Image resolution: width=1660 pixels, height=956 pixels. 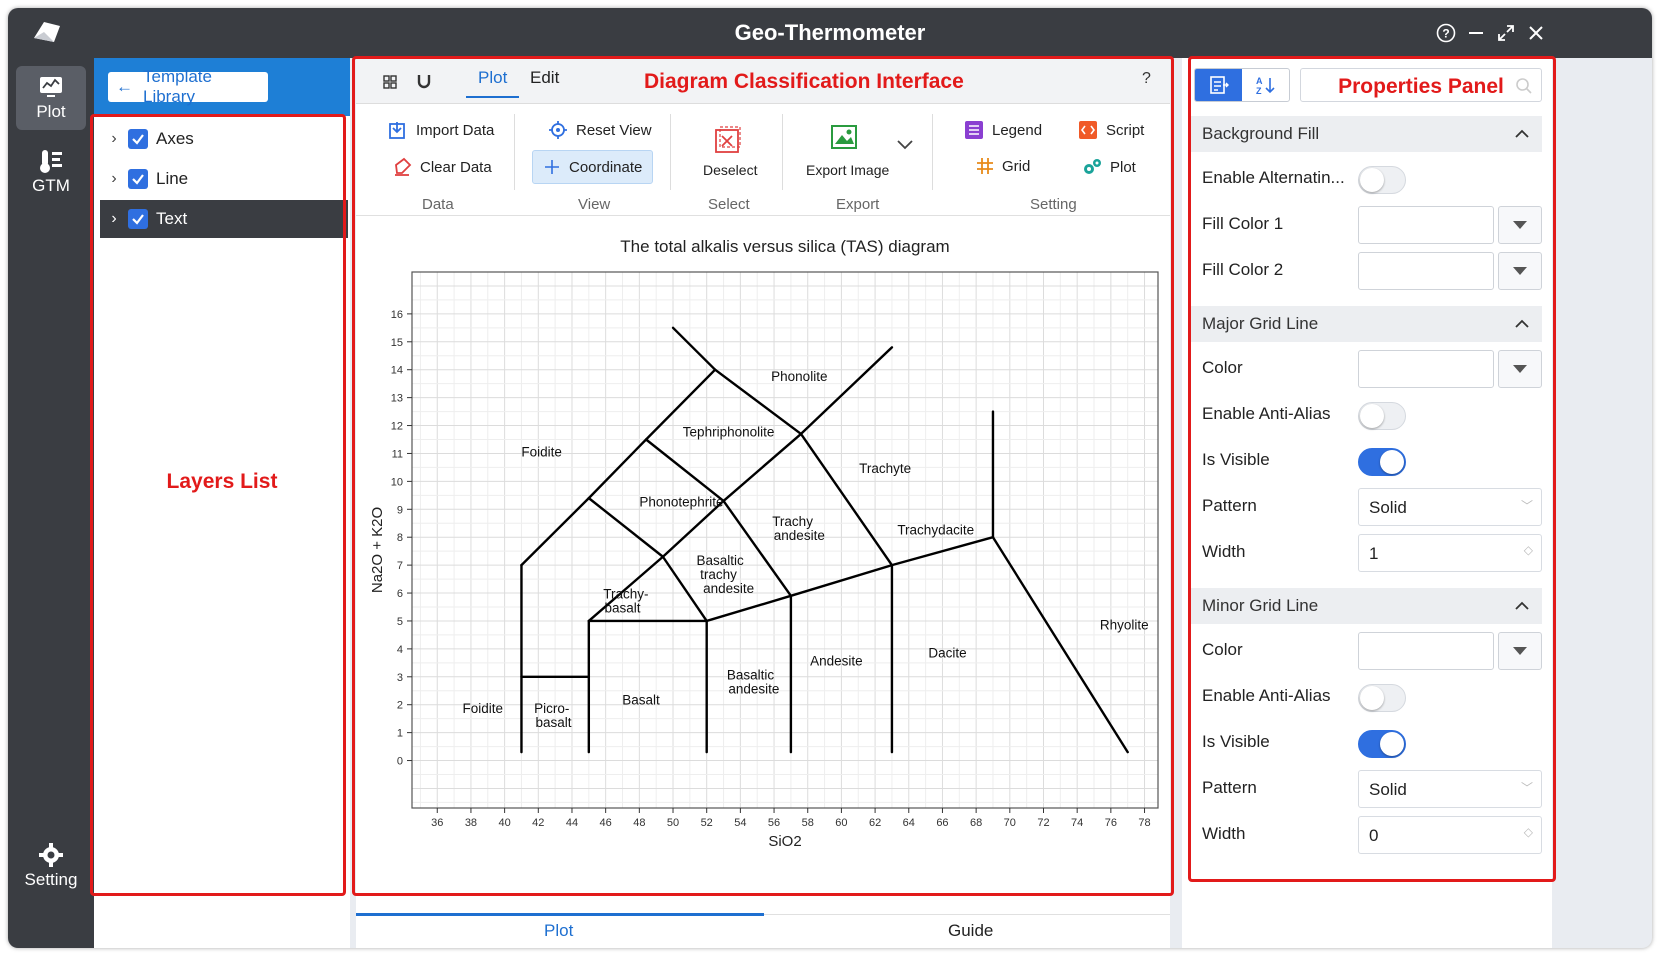 What do you see at coordinates (909, 823) in the screenshot?
I see `x-tick-label: 64` at bounding box center [909, 823].